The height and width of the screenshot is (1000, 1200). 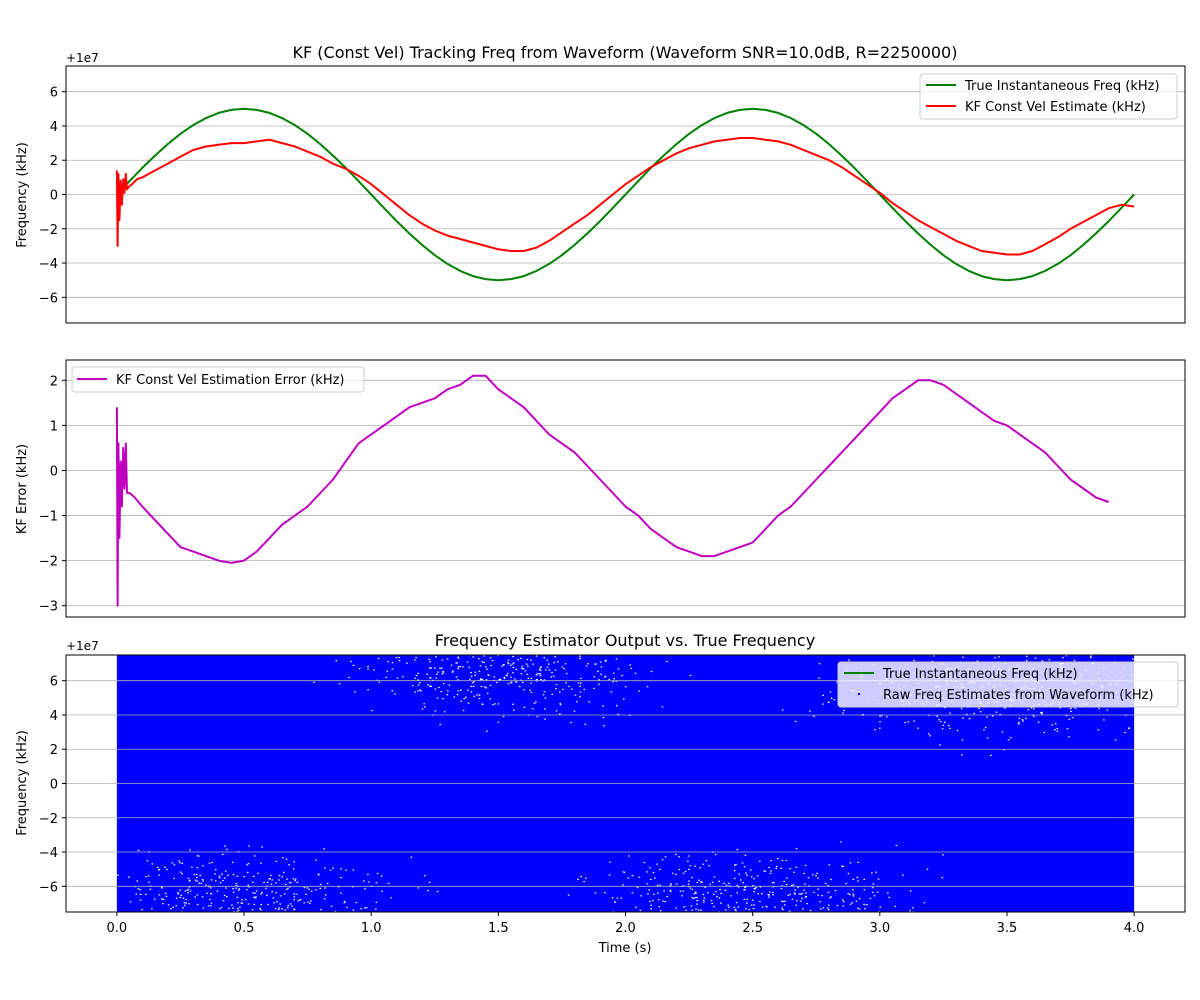 What do you see at coordinates (52, 494) in the screenshot?
I see `panel-2-y-ticks: −3 −2 −1 0 1 2` at bounding box center [52, 494].